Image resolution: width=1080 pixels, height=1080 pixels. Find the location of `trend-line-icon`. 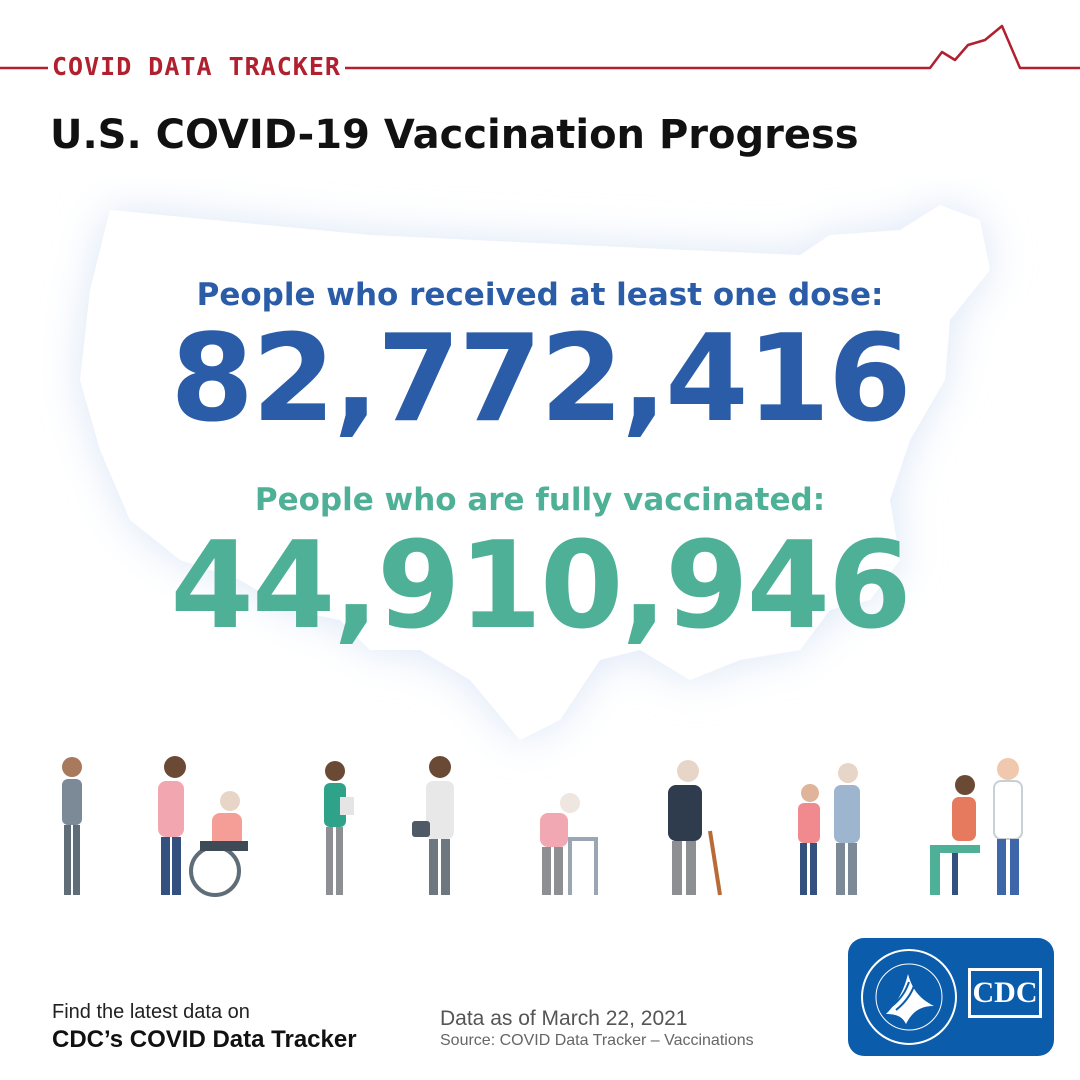

trend-line-icon is located at coordinates (540, 47).